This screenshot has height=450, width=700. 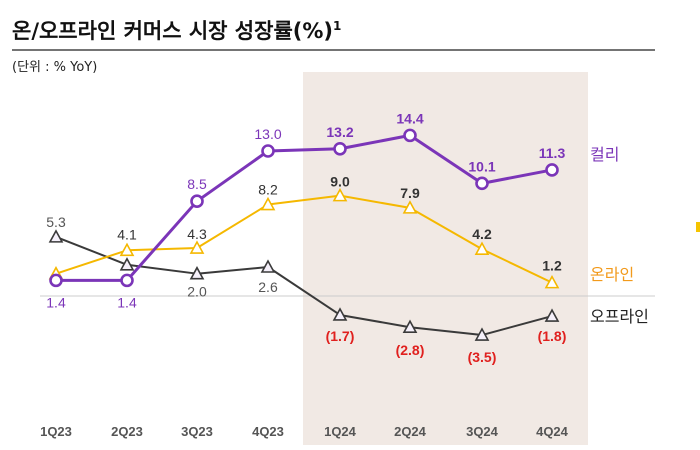 What do you see at coordinates (409, 118) in the screenshot?
I see `data-label: 14.4` at bounding box center [409, 118].